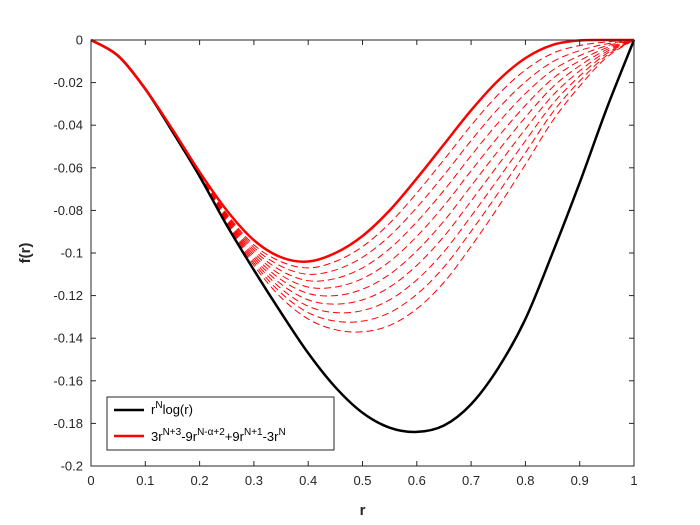 This screenshot has width=700, height=525. I want to click on x-tick-label: 0.6, so click(417, 480).